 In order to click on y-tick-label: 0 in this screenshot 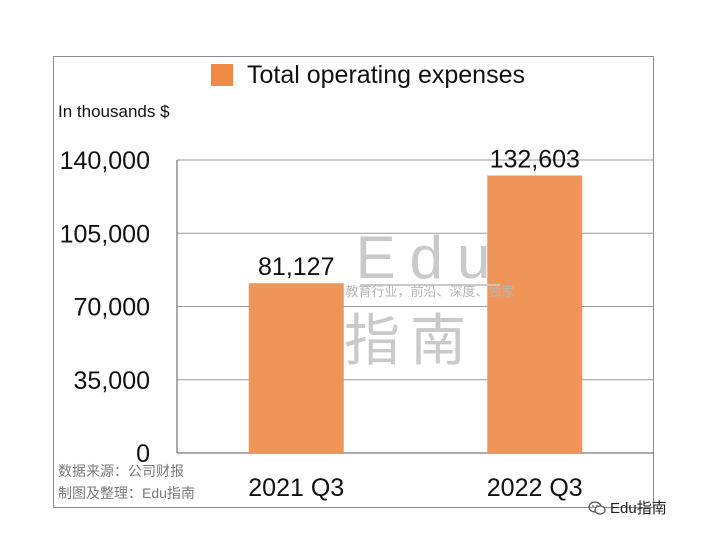, I will do `click(143, 454)`.